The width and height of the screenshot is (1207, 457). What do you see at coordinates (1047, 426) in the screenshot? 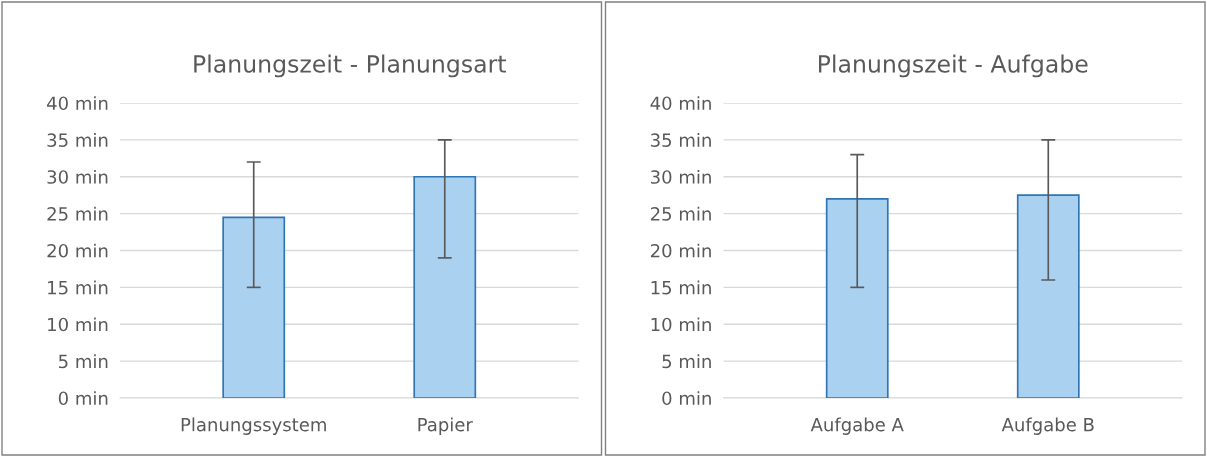
I see `x-tick-label: Aufgabe B` at bounding box center [1047, 426].